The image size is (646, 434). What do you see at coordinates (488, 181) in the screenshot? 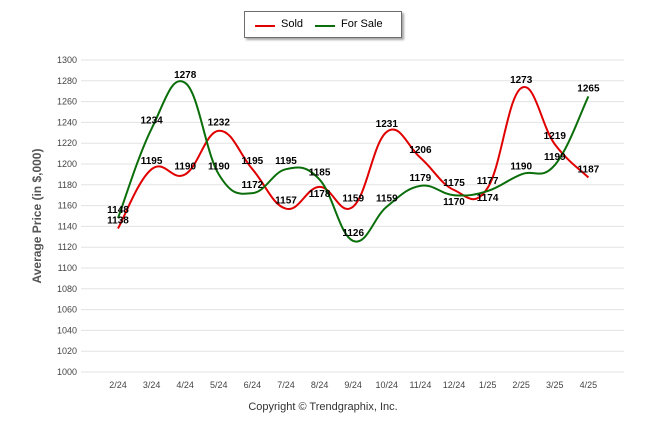
I see `data-label-sold: 1177` at bounding box center [488, 181].